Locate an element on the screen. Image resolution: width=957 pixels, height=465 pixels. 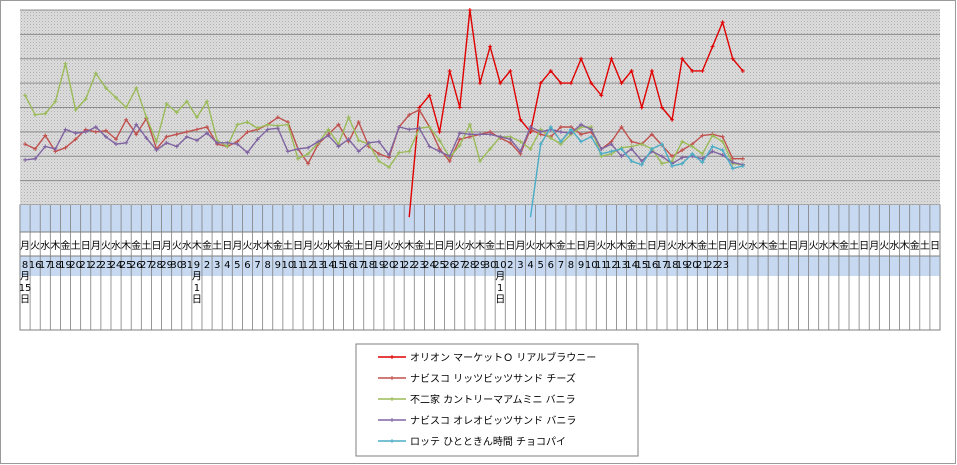
legend-box is located at coordinates (497, 400).